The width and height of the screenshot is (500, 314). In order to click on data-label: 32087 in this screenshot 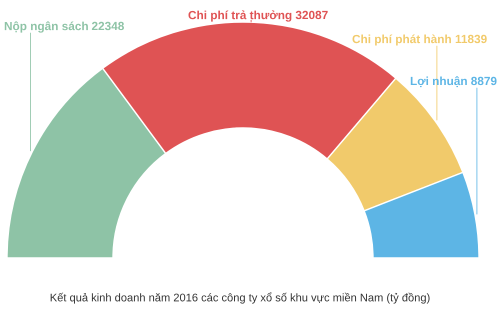, I will do `click(312, 15)`.